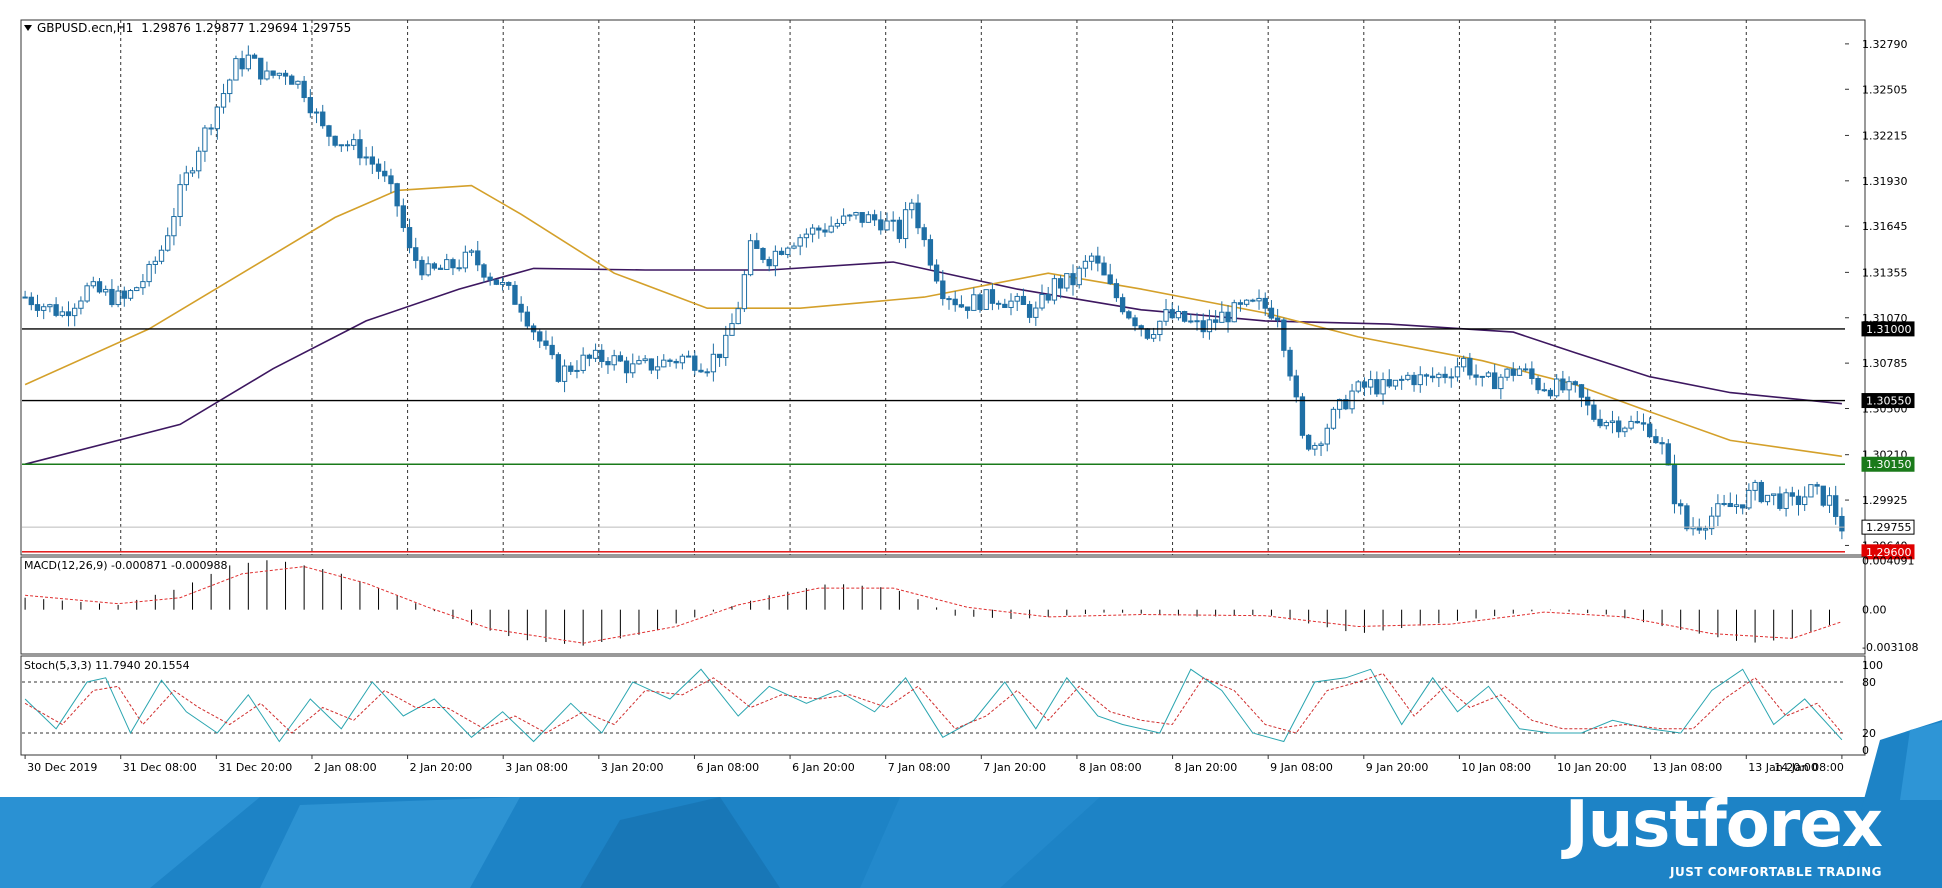 This screenshot has width=1942, height=888. What do you see at coordinates (28, 28) in the screenshot?
I see `symbol-dropdown-icon` at bounding box center [28, 28].